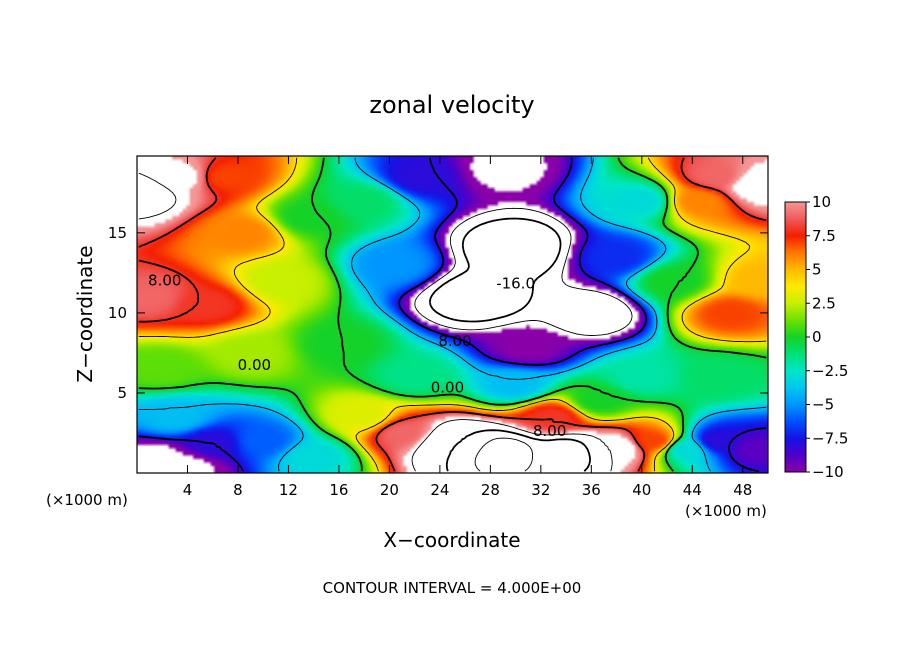 Image resolution: width=904 pixels, height=654 pixels. What do you see at coordinates (540, 490) in the screenshot?
I see `x-tick-label: 32` at bounding box center [540, 490].